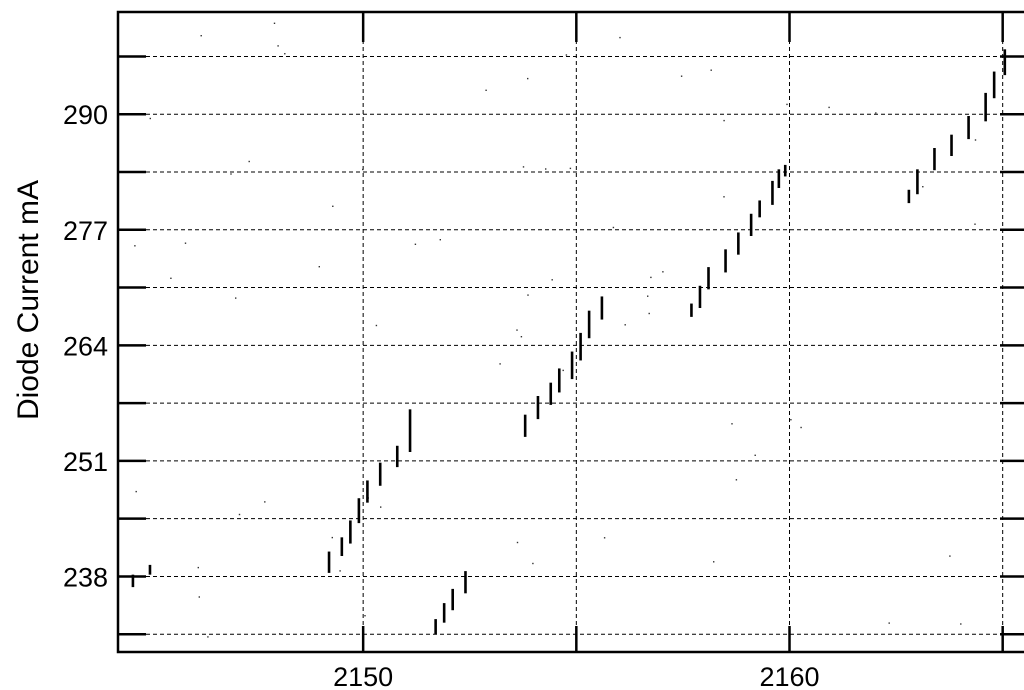 This screenshot has width=1024, height=690. What do you see at coordinates (85, 462) in the screenshot?
I see `y-tick-label-1: 251` at bounding box center [85, 462].